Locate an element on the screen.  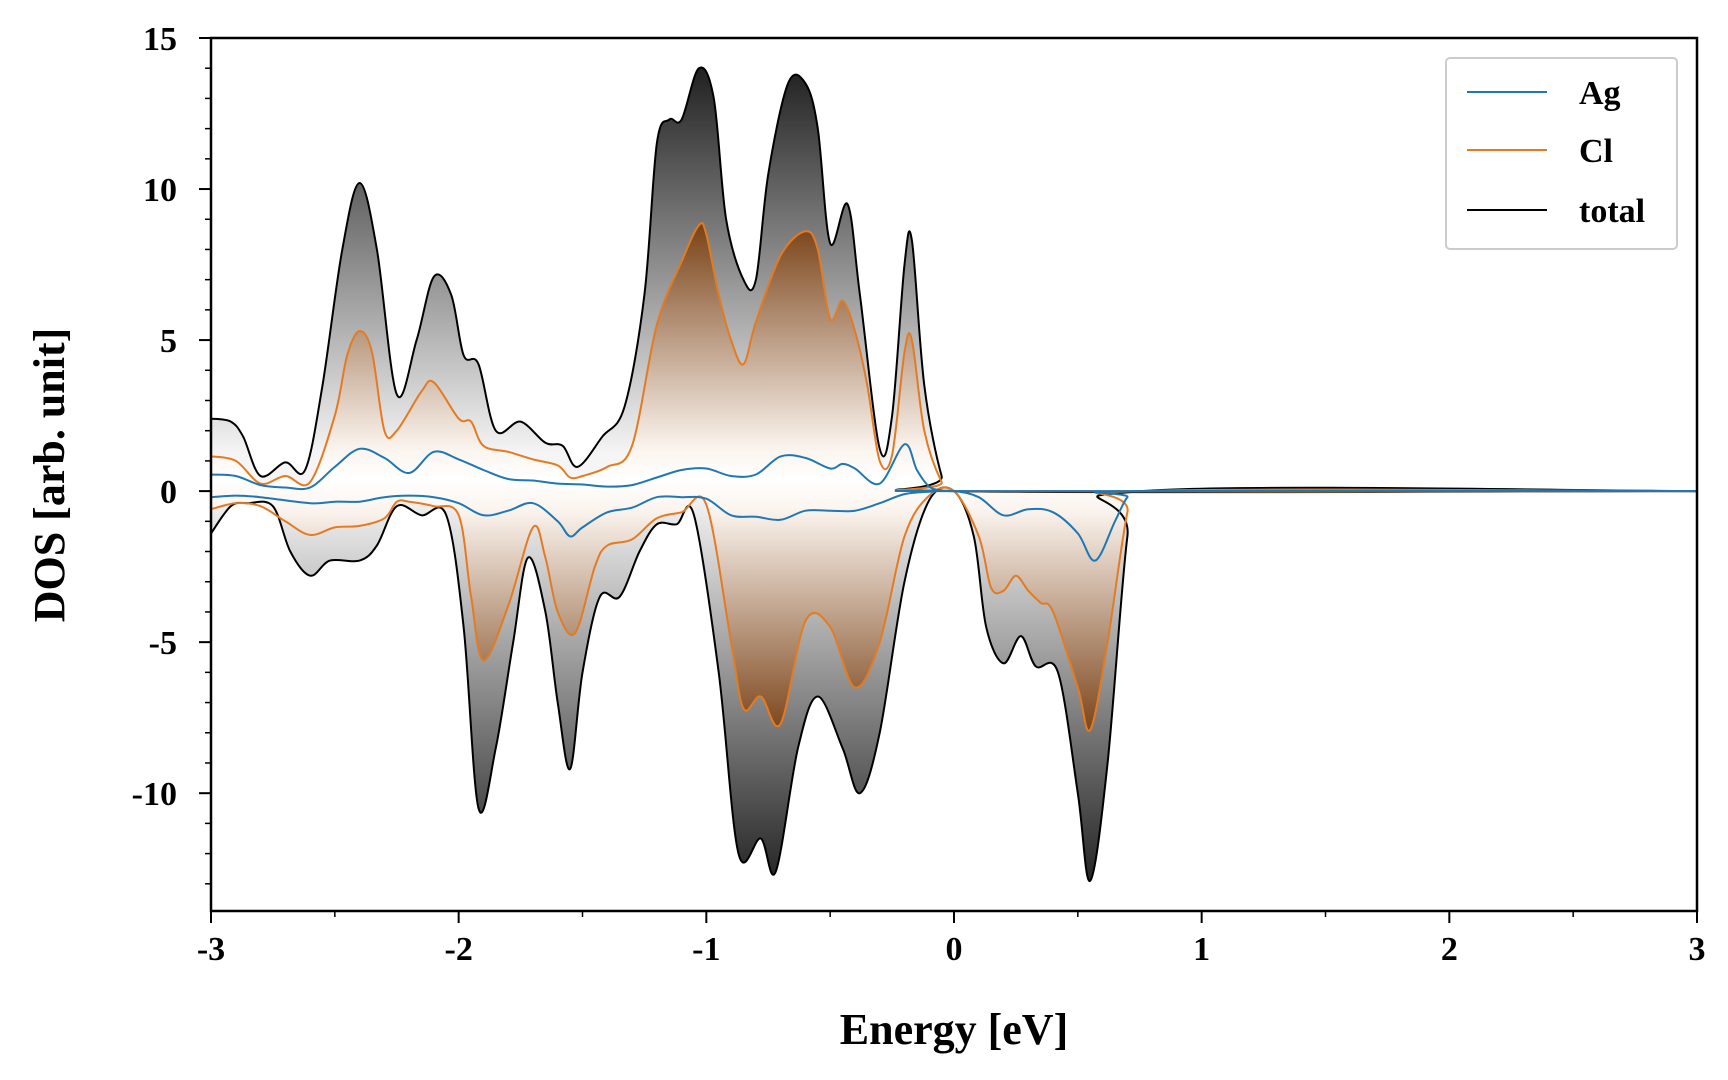
ag-up-line is located at coordinates (954, 468).